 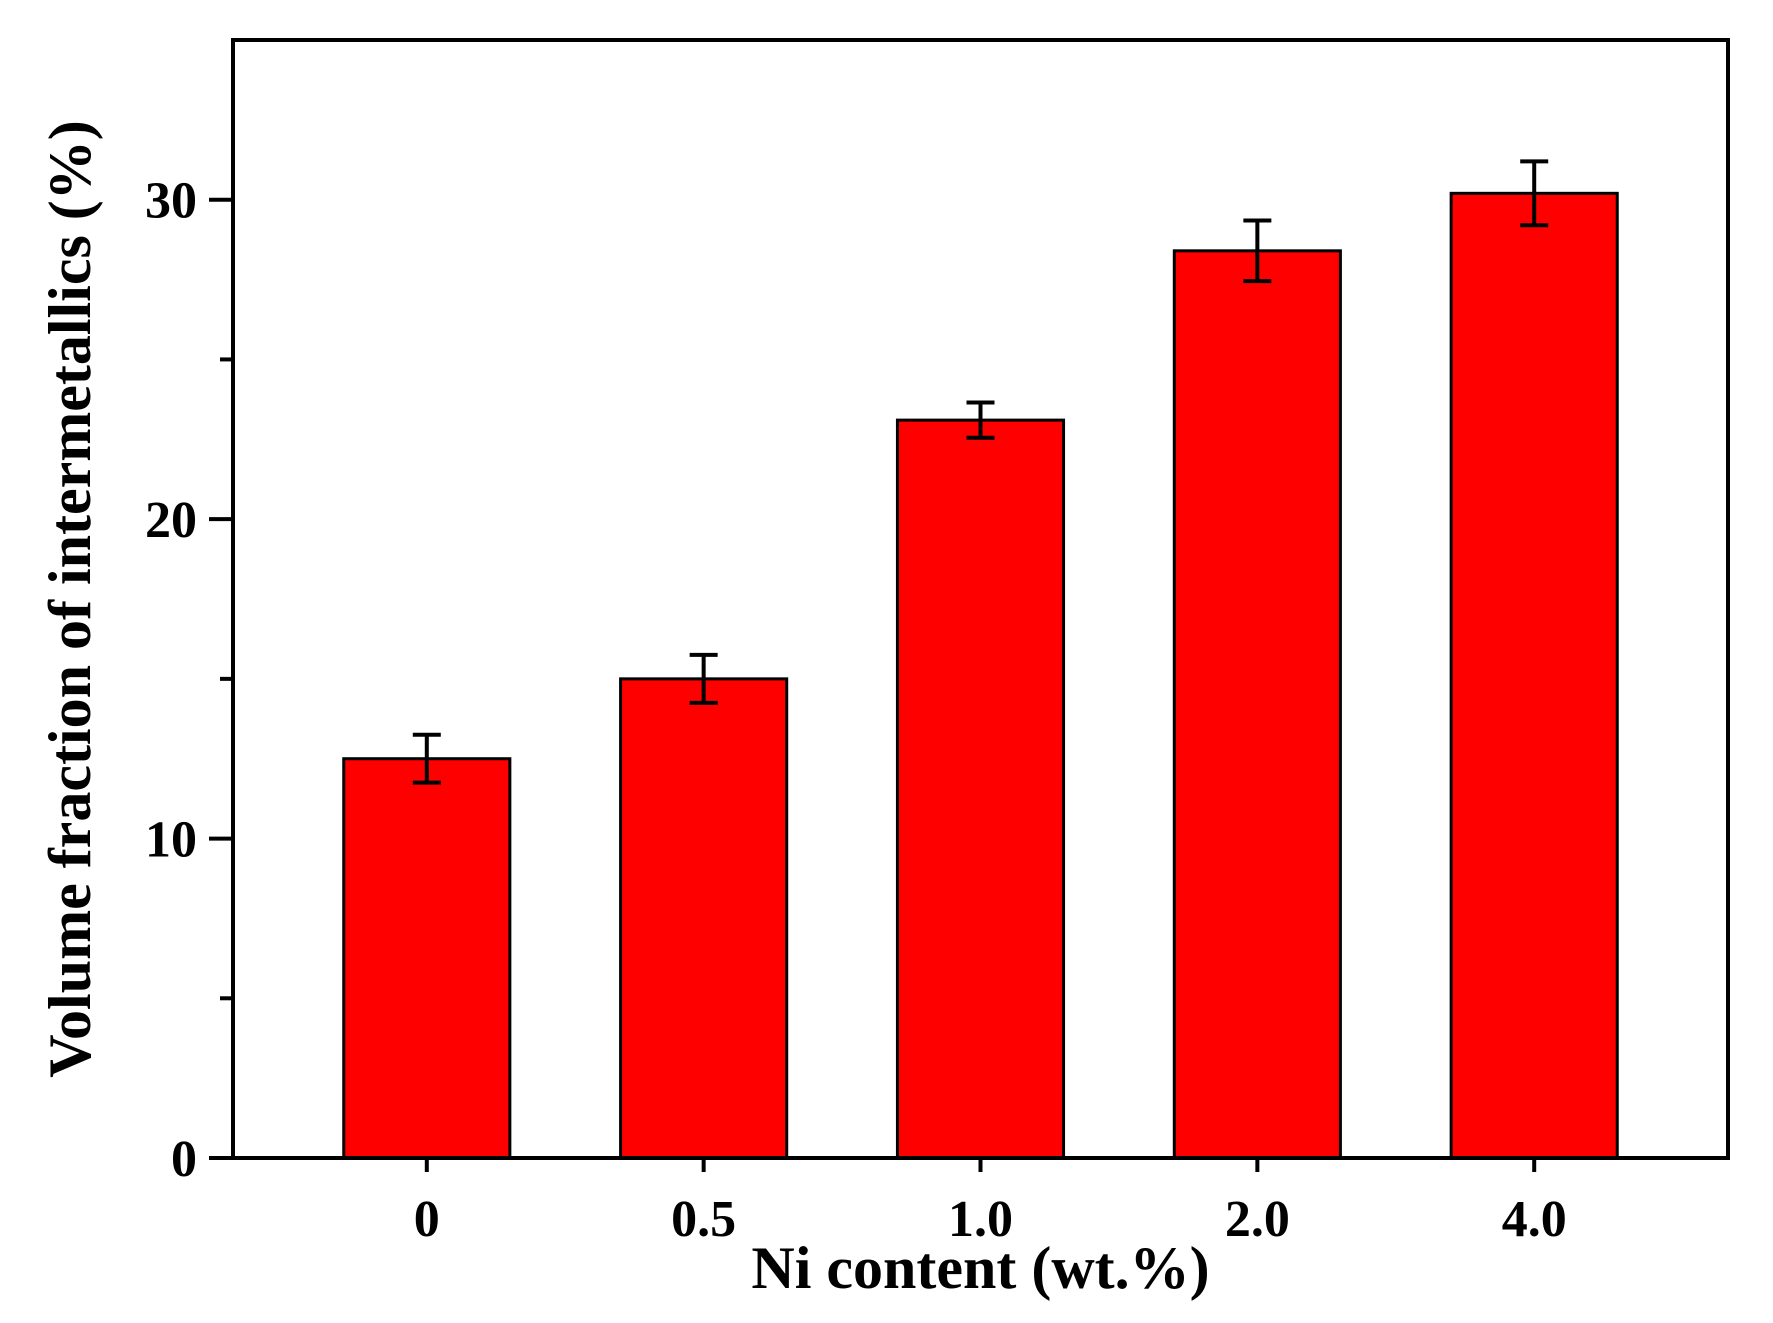 I want to click on x-tick-label-2: 1.0, so click(x=980, y=1219).